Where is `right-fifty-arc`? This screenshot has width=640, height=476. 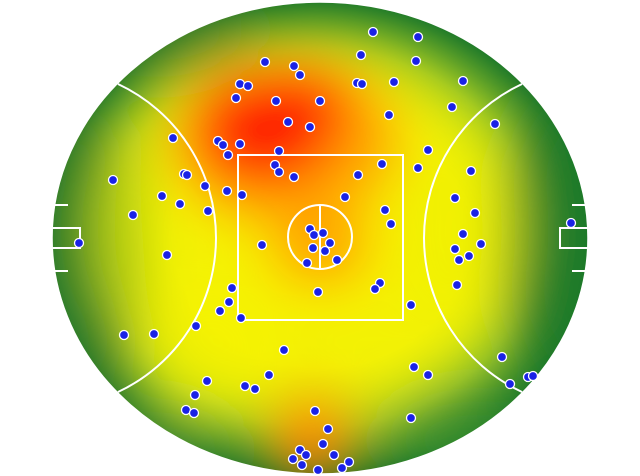
right-fifty-arc is located at coordinates (473, 238).